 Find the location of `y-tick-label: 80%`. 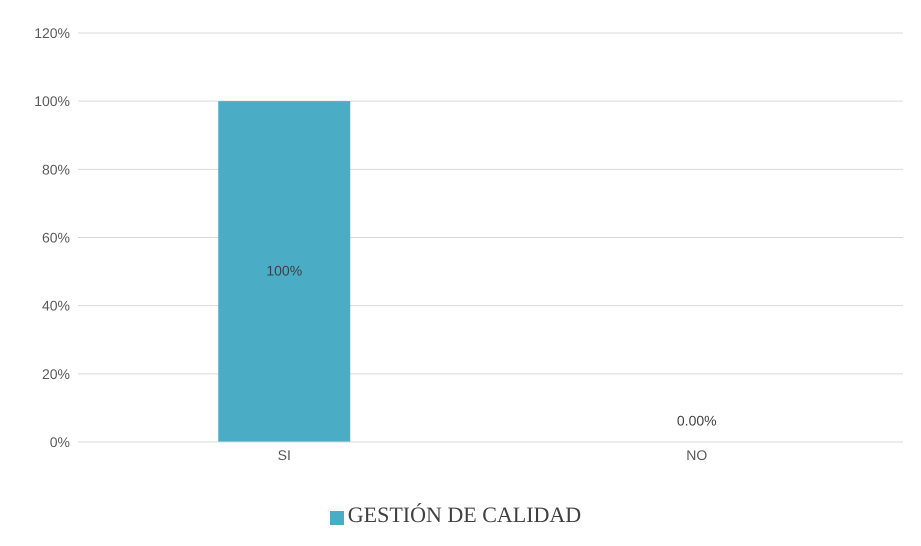

y-tick-label: 80% is located at coordinates (56, 169).